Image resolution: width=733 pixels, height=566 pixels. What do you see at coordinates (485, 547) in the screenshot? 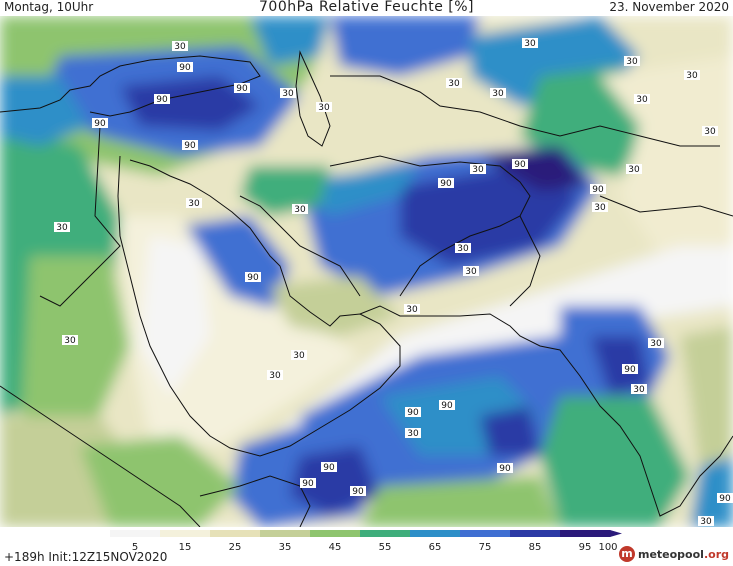
I see `colorbar-tick-label: 75` at bounding box center [485, 547].